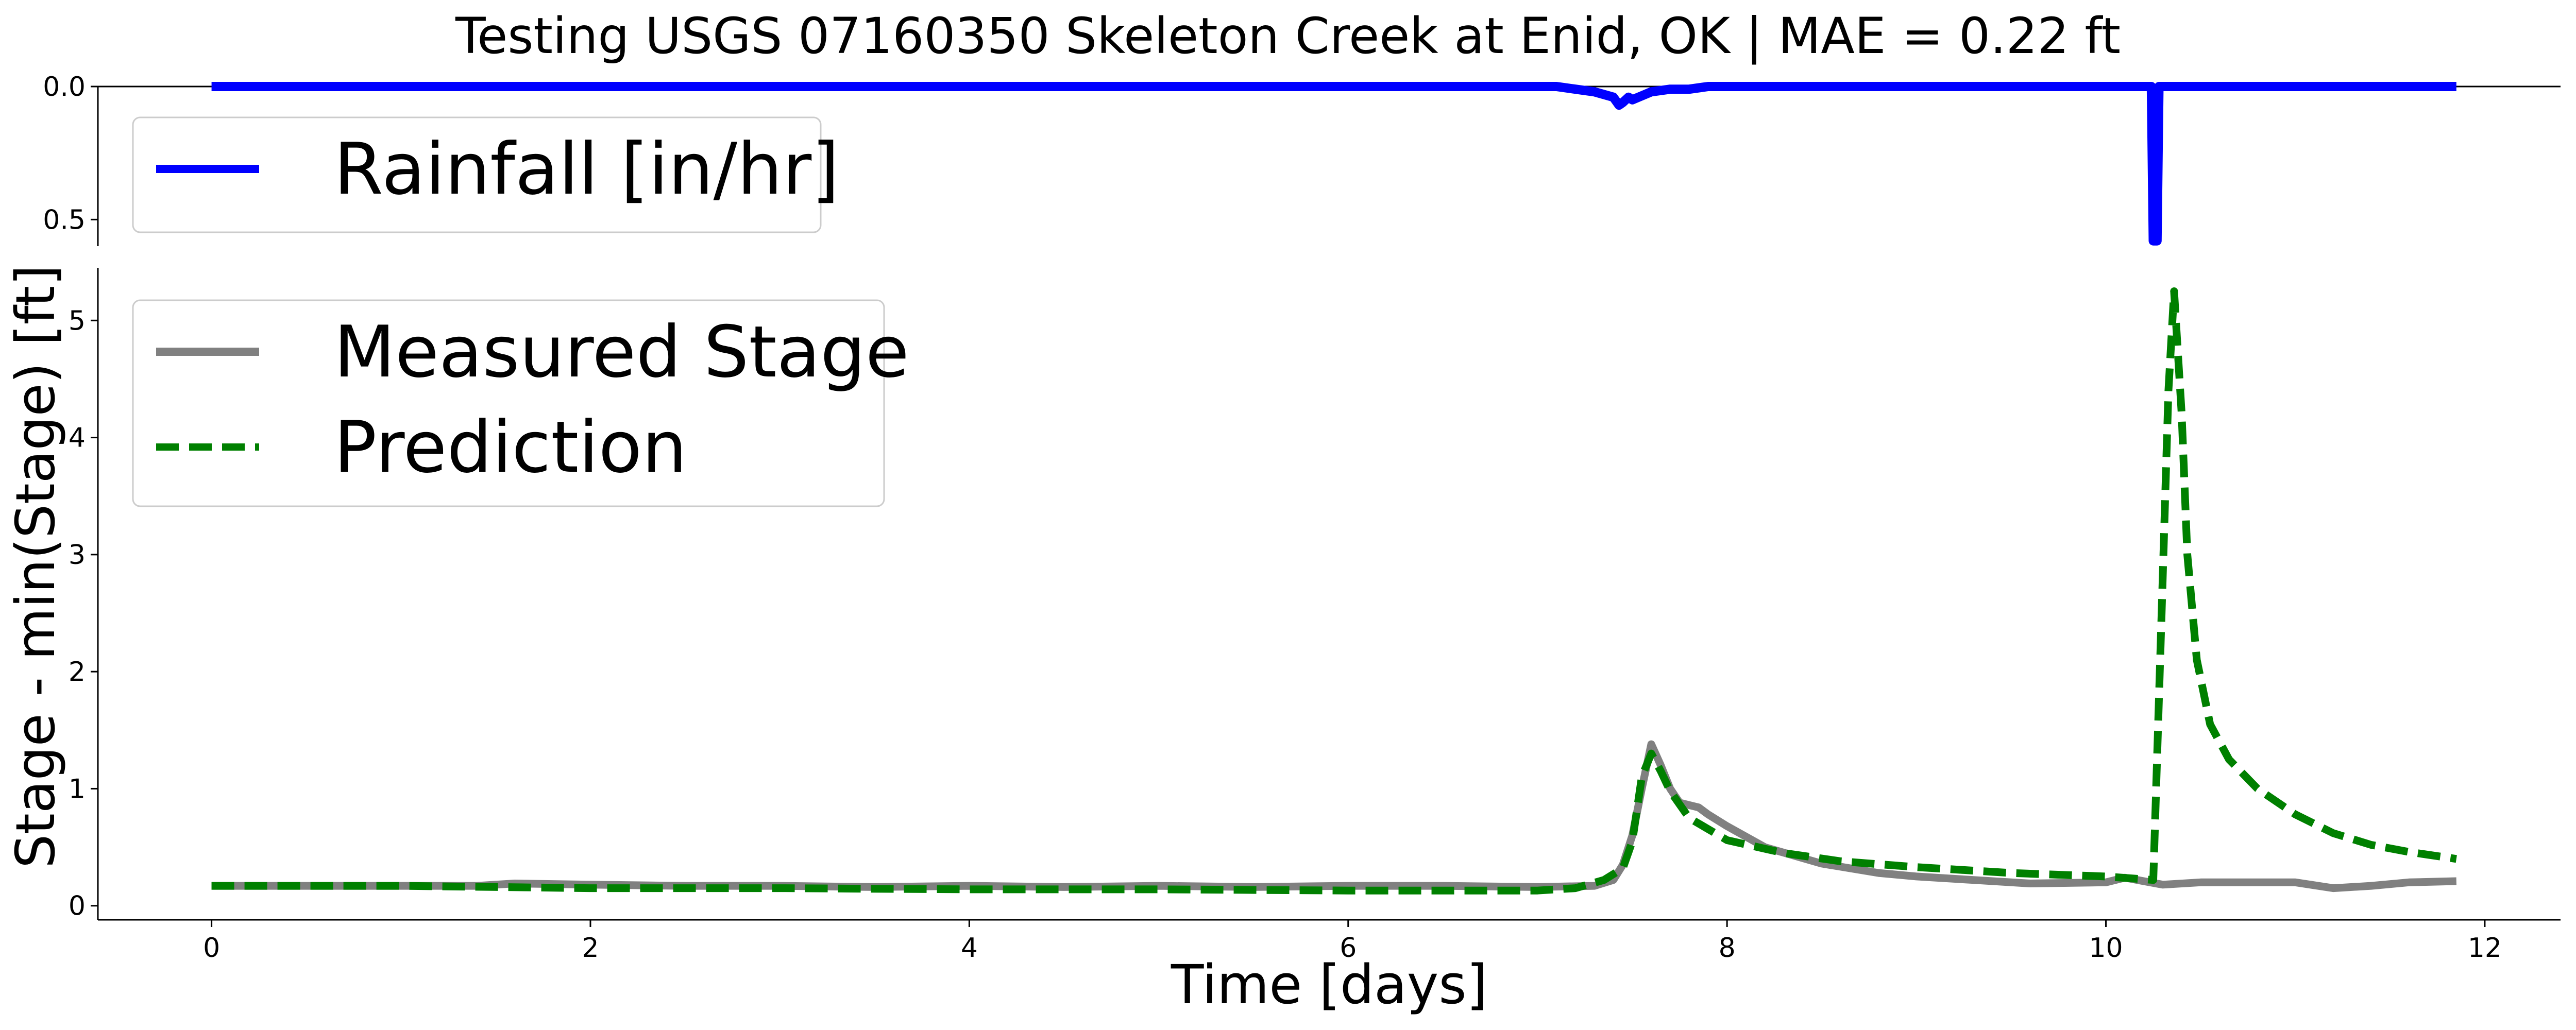 Image resolution: width=2576 pixels, height=1030 pixels. What do you see at coordinates (590, 949) in the screenshot?
I see `xtick-label-1: 2` at bounding box center [590, 949].